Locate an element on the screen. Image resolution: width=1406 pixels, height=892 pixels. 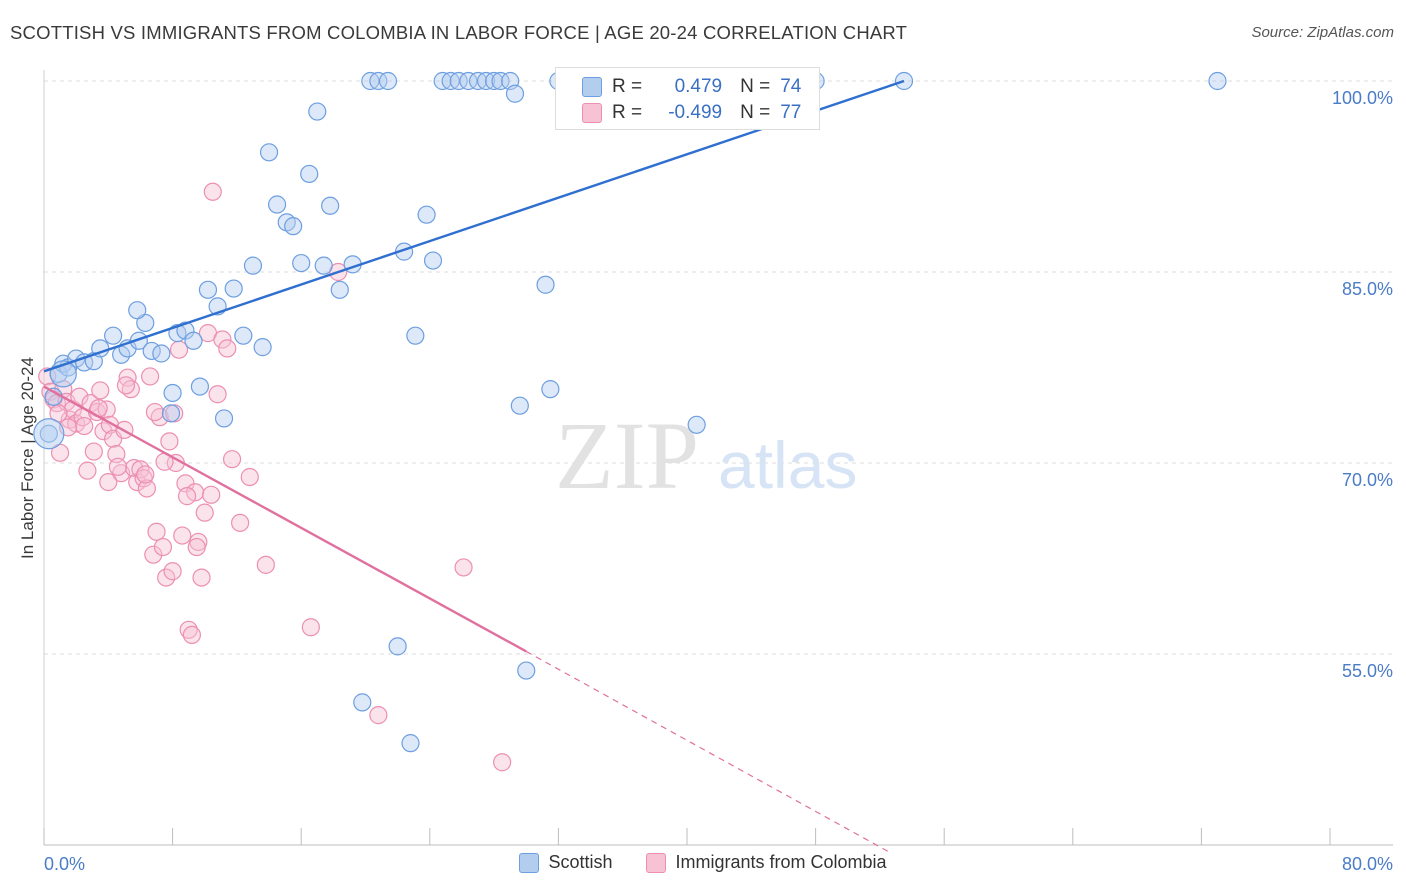
watermark-zip: ZIP is located at coordinates (627, 455).